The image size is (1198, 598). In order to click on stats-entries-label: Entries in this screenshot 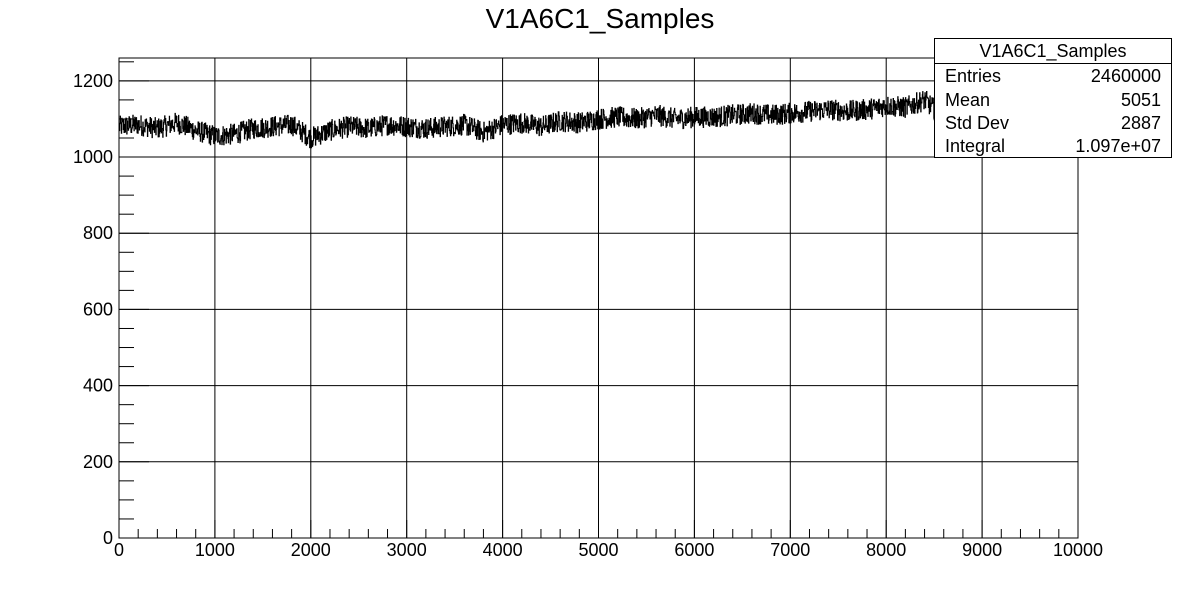, I will do `click(973, 76)`.